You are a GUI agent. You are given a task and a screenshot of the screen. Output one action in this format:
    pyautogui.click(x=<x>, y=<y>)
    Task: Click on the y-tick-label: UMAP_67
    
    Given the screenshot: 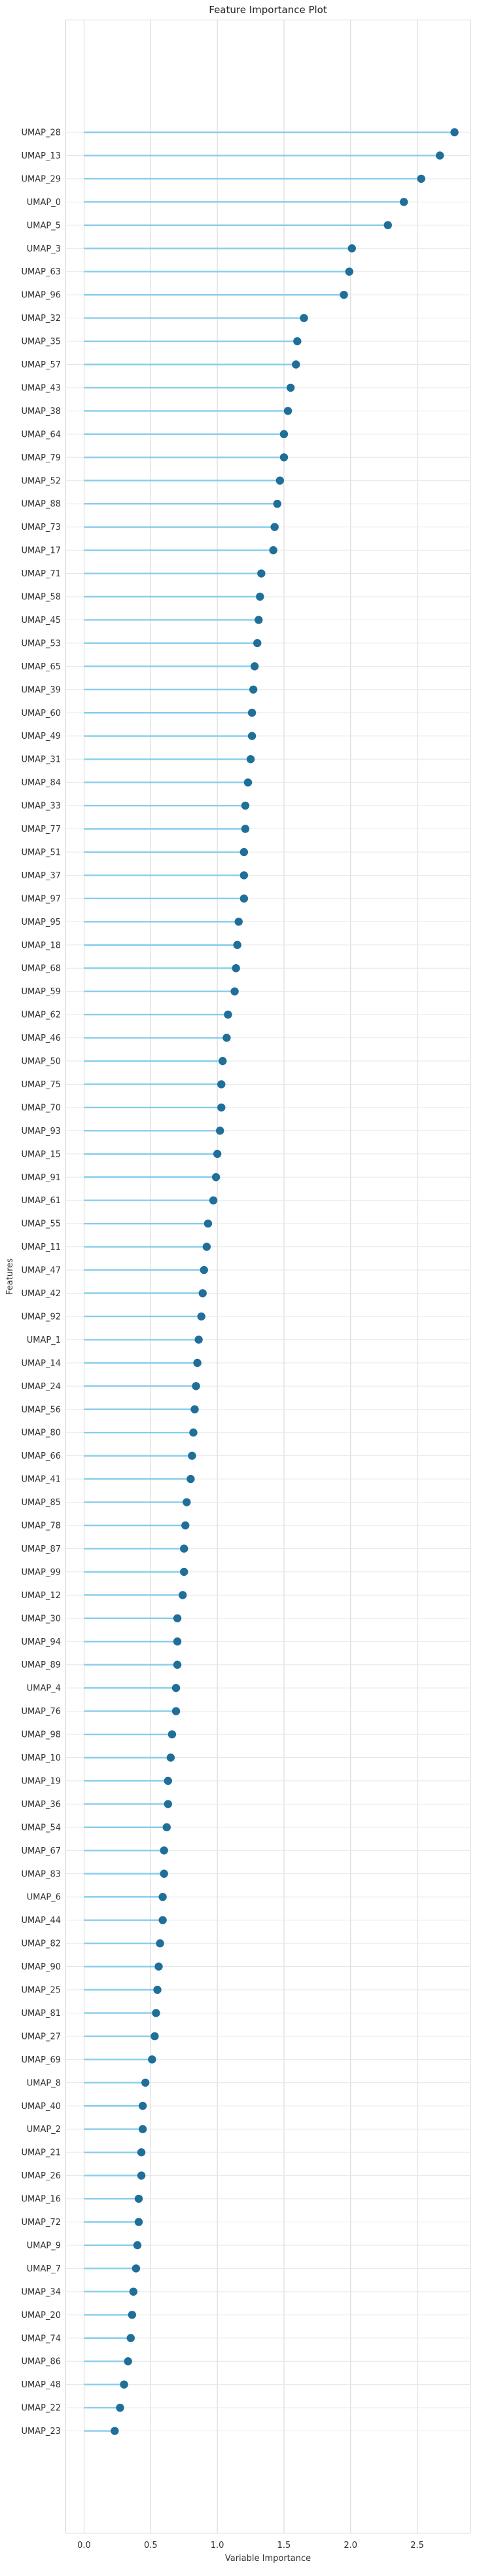 What is the action you would take?
    pyautogui.click(x=41, y=1851)
    